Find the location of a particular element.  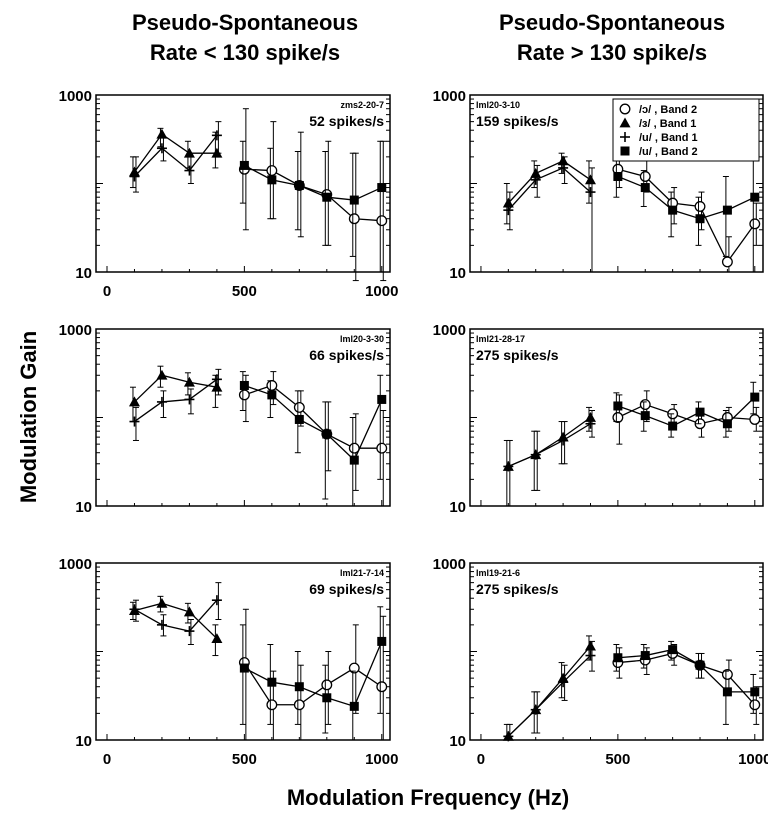

x-tick-label: 0 is located at coordinates (107, 291).